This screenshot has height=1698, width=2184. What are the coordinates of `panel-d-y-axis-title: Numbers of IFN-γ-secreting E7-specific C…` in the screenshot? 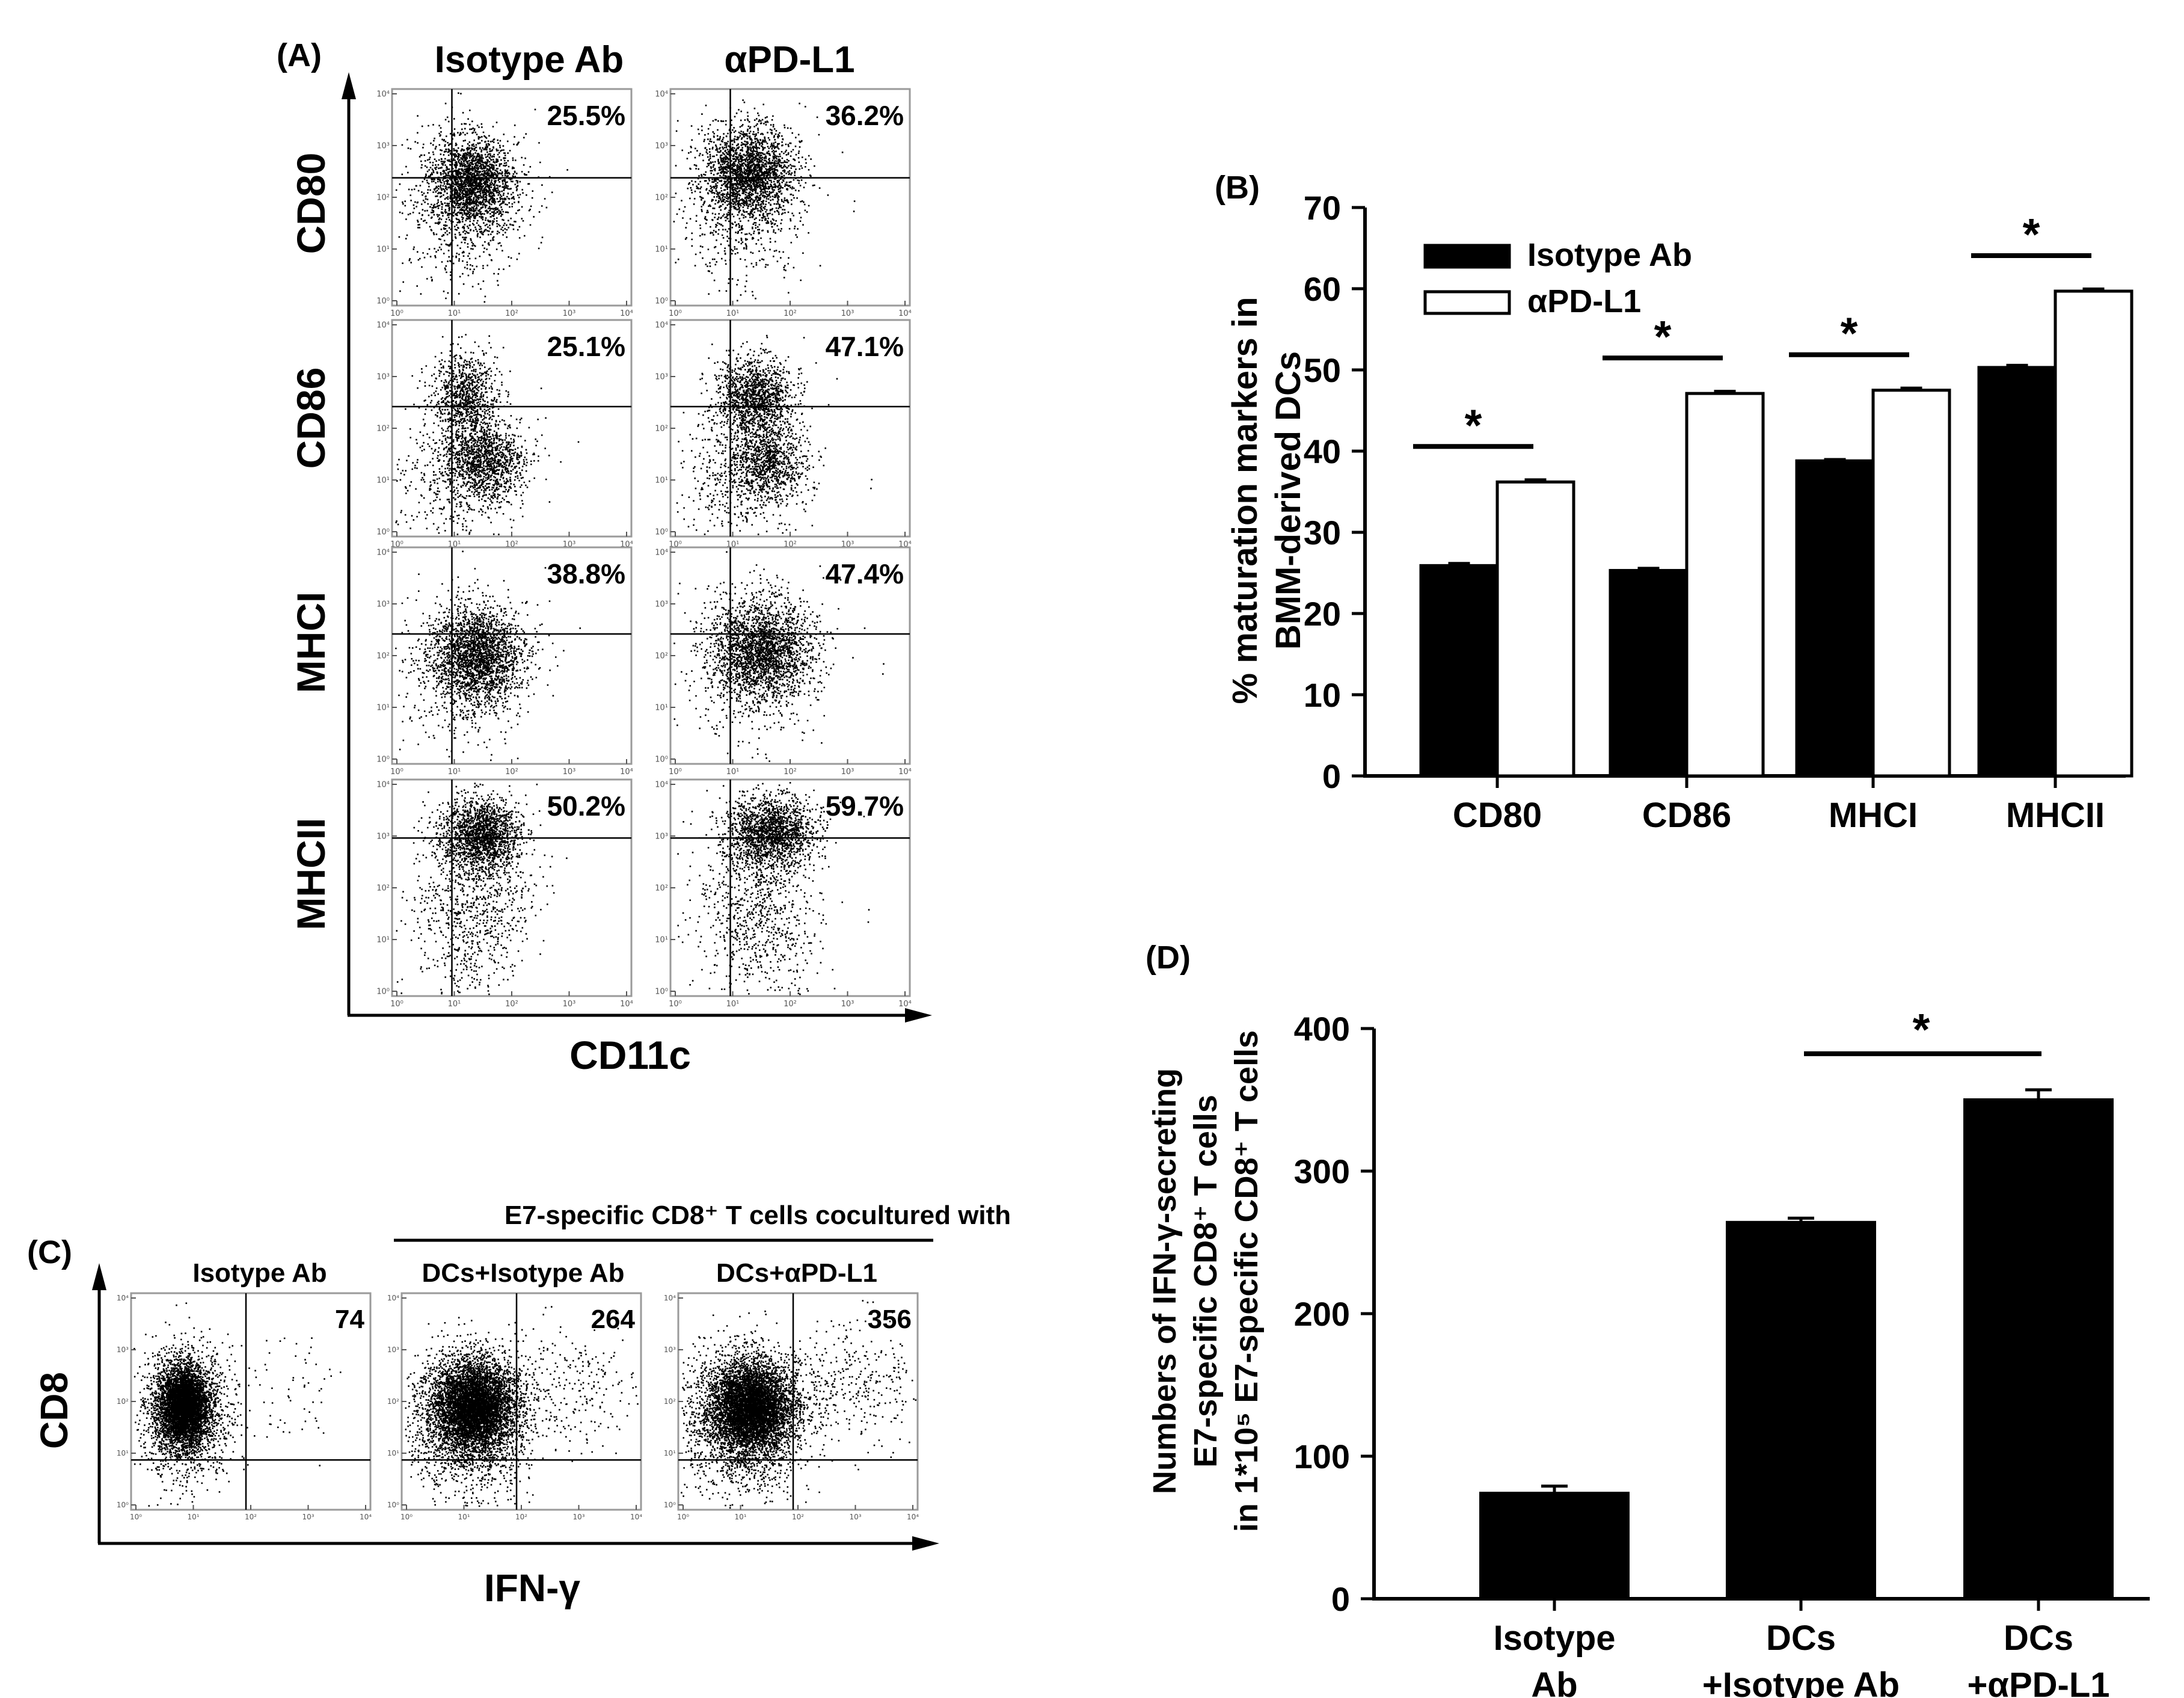 It's located at (1206, 1281).